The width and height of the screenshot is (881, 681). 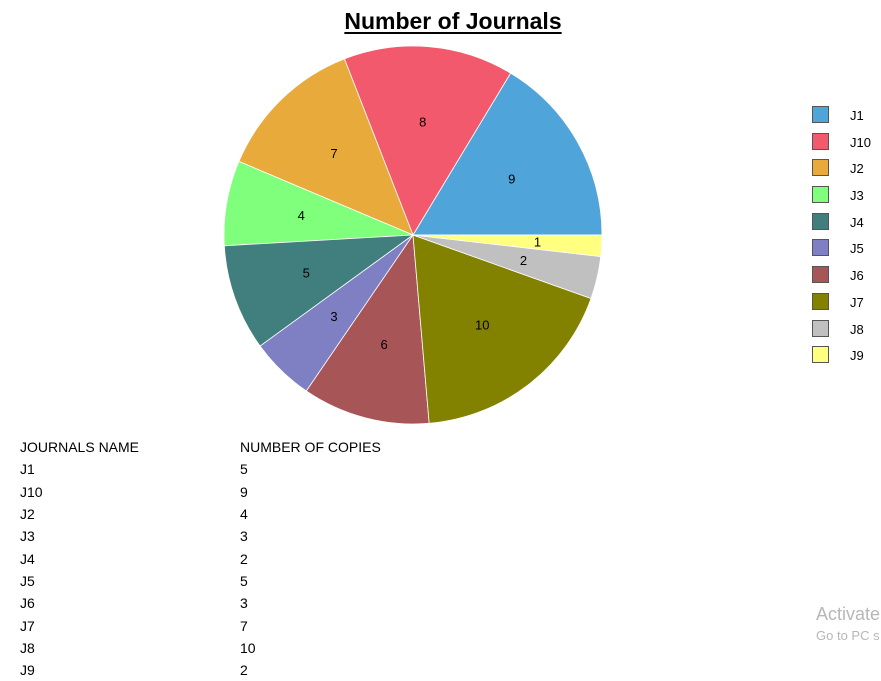 What do you see at coordinates (244, 625) in the screenshot?
I see `copies-cell: 7` at bounding box center [244, 625].